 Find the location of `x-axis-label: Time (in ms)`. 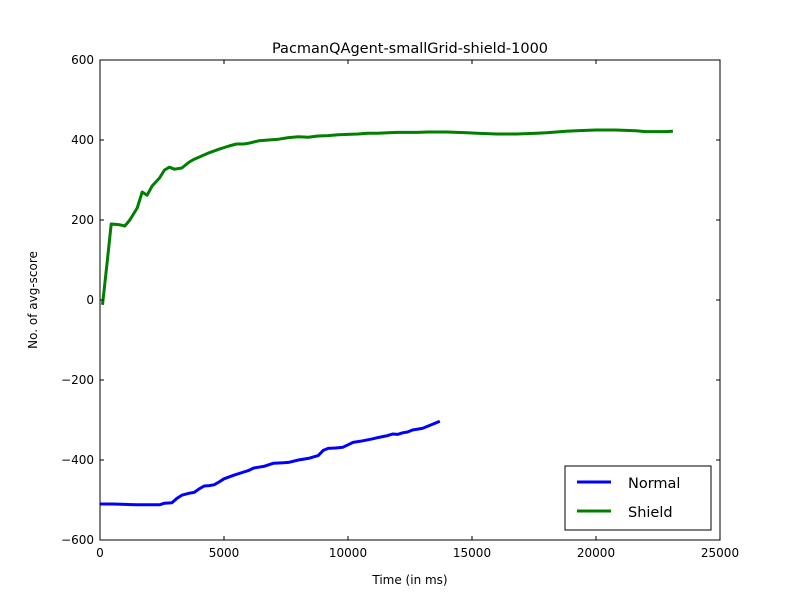

x-axis-label: Time (in ms) is located at coordinates (409, 580).